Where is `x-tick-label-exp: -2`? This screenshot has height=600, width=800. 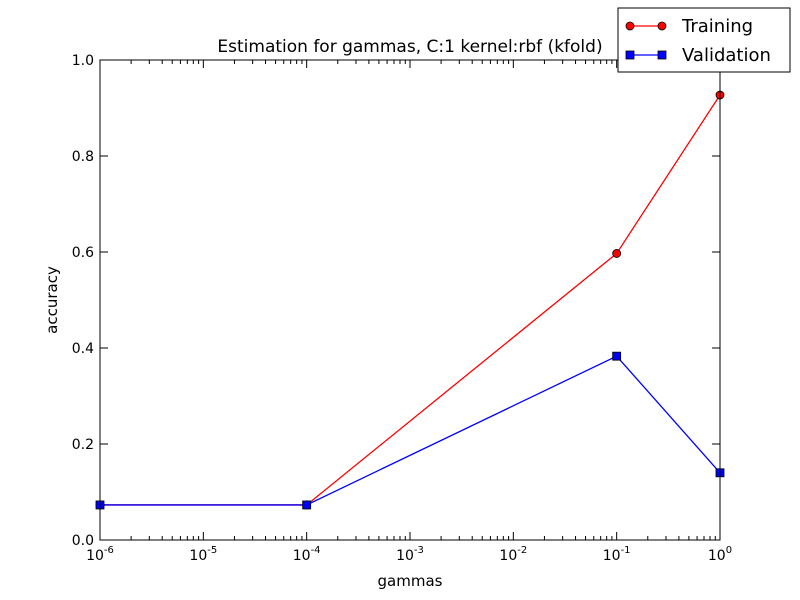 x-tick-label-exp: -2 is located at coordinates (522, 550).